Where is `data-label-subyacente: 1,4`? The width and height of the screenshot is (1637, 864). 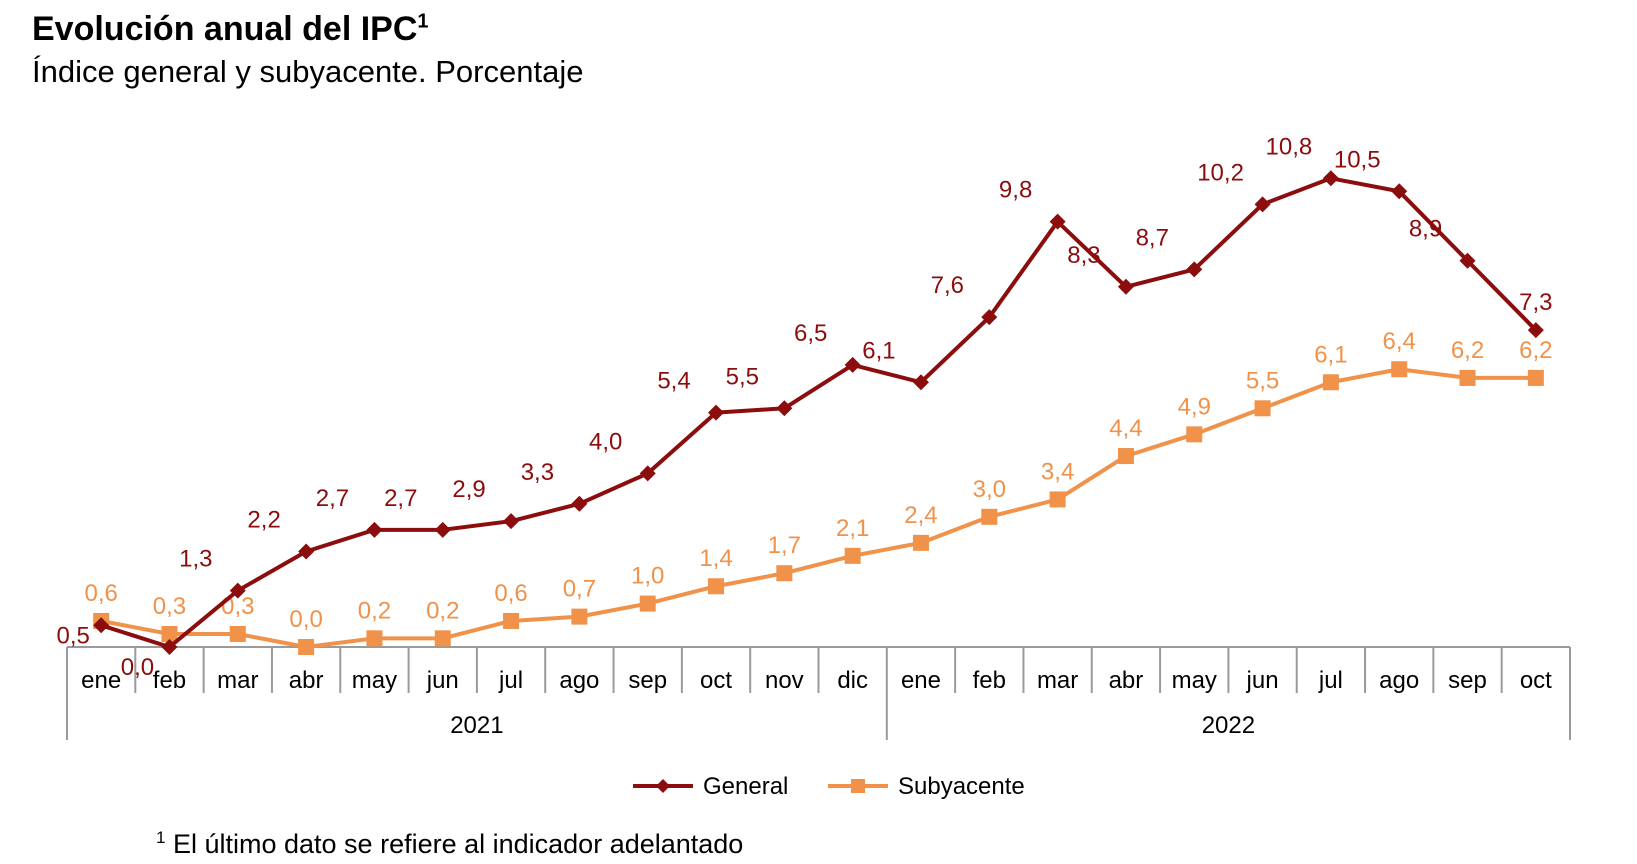
data-label-subyacente: 1,4 is located at coordinates (715, 558).